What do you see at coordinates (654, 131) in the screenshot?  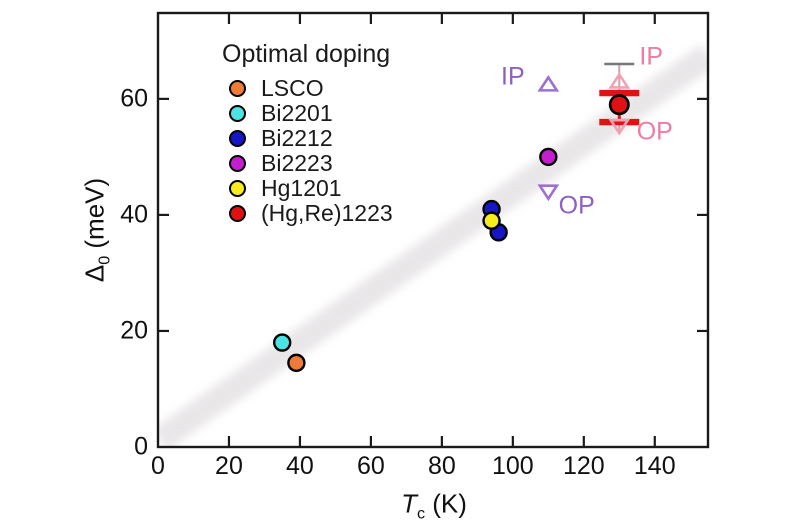 I see `annotation-op-outer-plane-hgre1223: OP` at bounding box center [654, 131].